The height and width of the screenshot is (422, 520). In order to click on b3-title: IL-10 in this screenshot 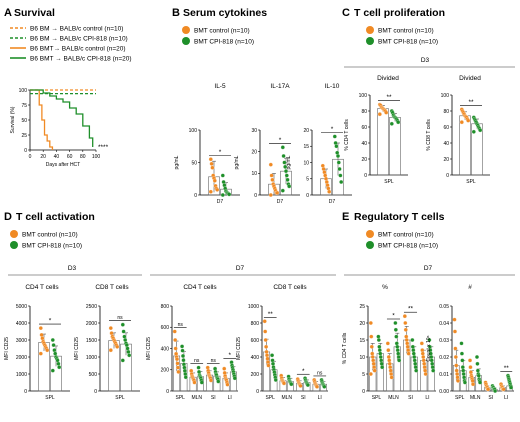, I will do `click(332, 86)`.